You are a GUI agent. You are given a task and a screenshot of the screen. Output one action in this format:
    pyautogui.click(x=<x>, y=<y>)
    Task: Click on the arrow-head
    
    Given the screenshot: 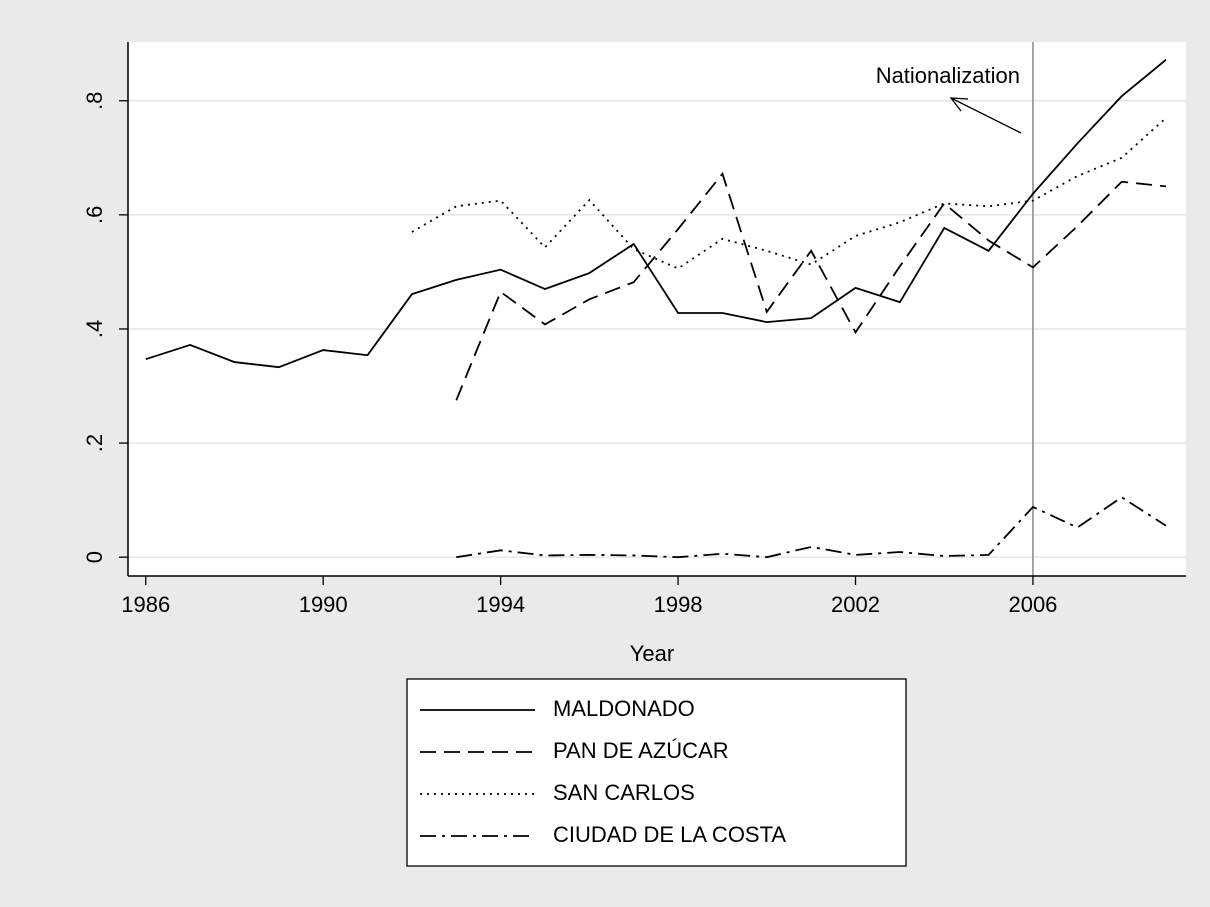 What is the action you would take?
    pyautogui.click(x=959, y=104)
    